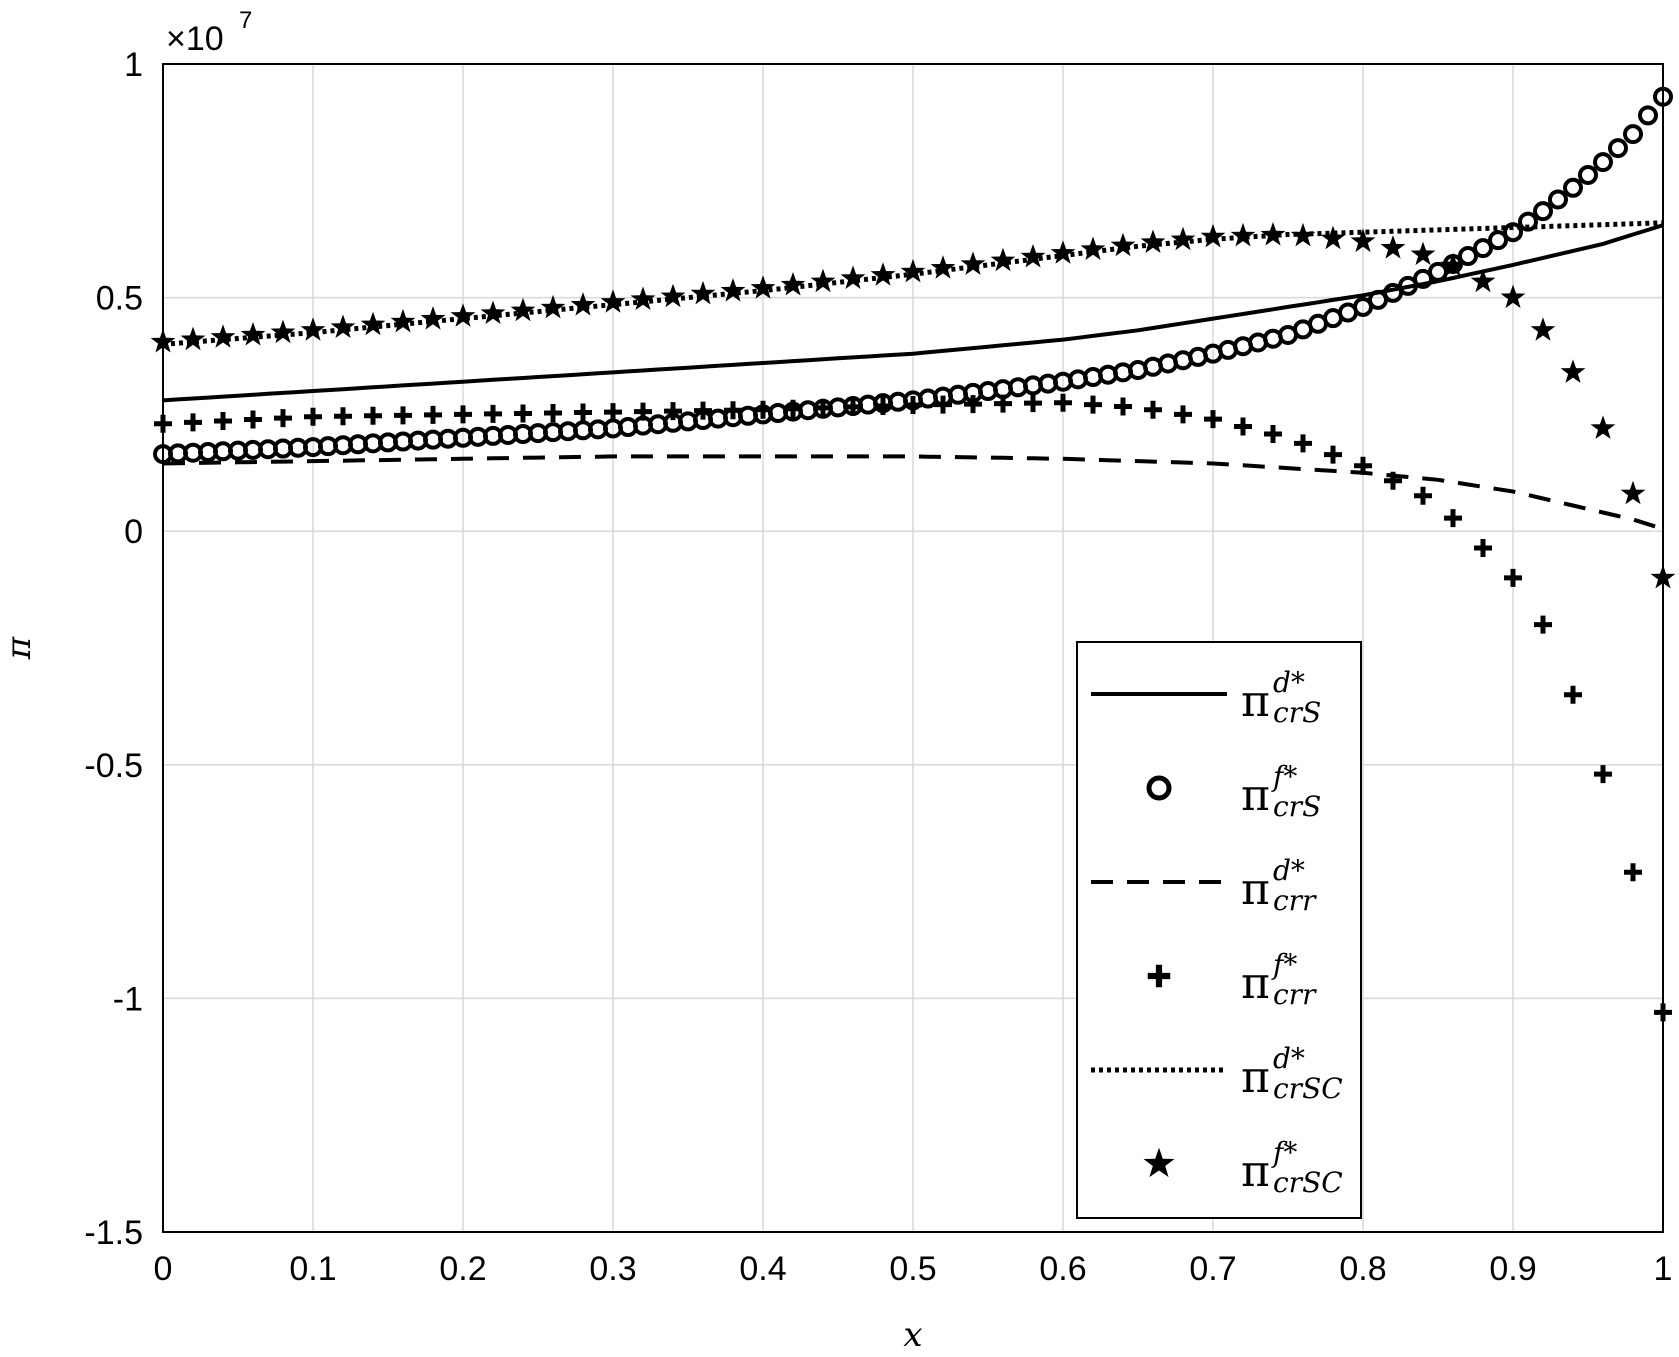 This screenshot has width=1679, height=1357. I want to click on y-axis-exponent: ×10 7, so click(209, 32).